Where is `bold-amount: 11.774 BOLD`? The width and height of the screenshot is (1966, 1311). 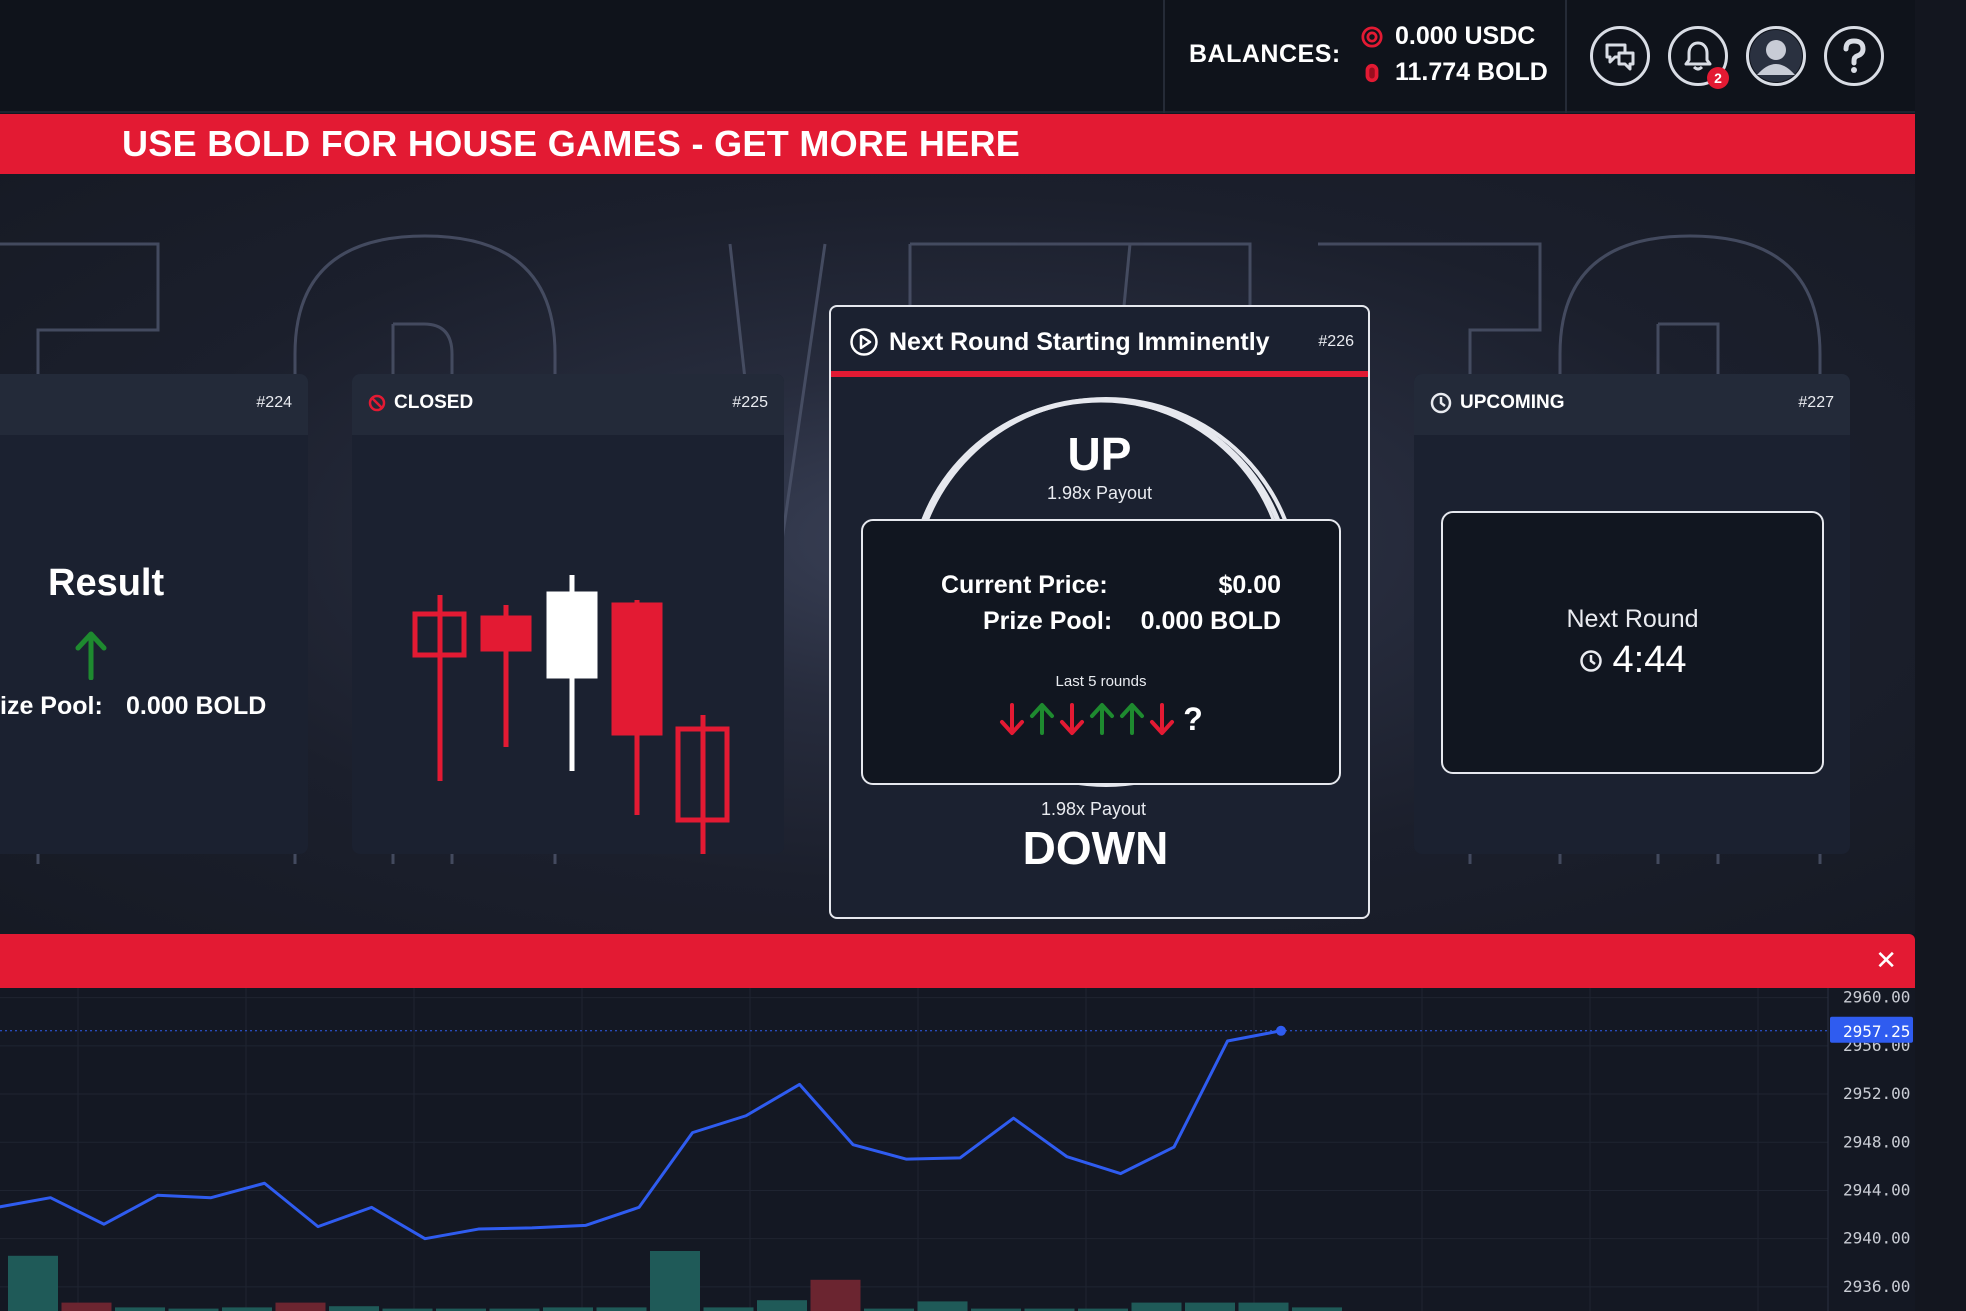
bold-amount: 11.774 BOLD is located at coordinates (1471, 72).